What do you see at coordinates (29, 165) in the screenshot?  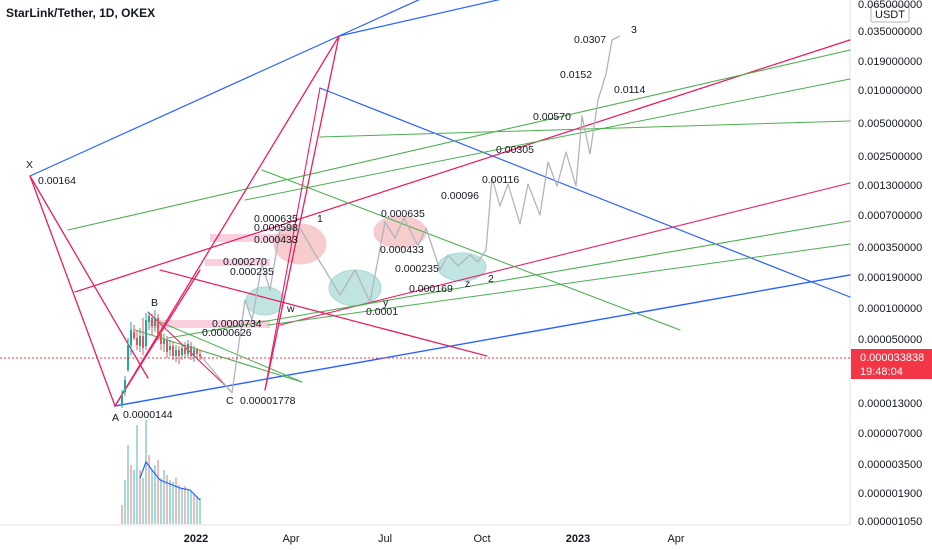 I see `pivot-label: X` at bounding box center [29, 165].